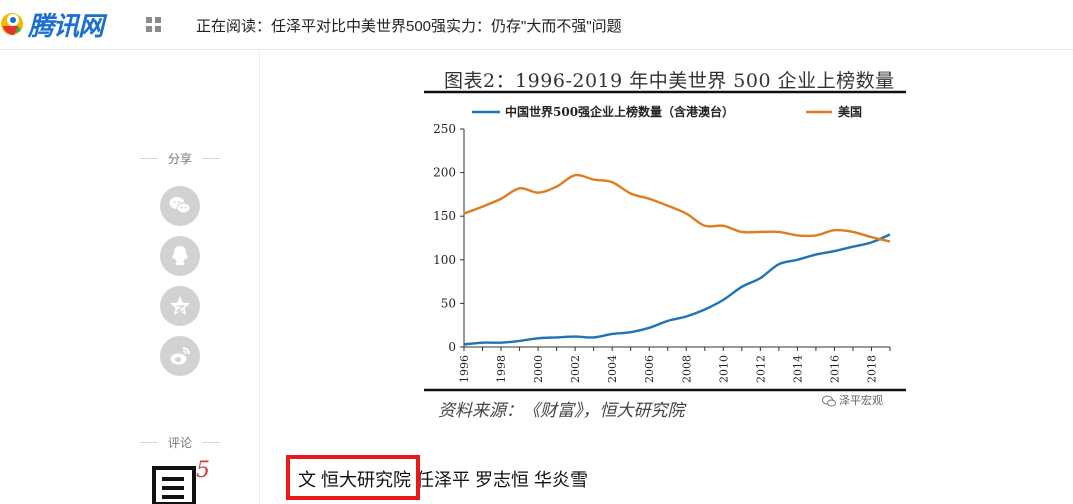  Describe the element at coordinates (259, 277) in the screenshot. I see `rail-divider` at that location.